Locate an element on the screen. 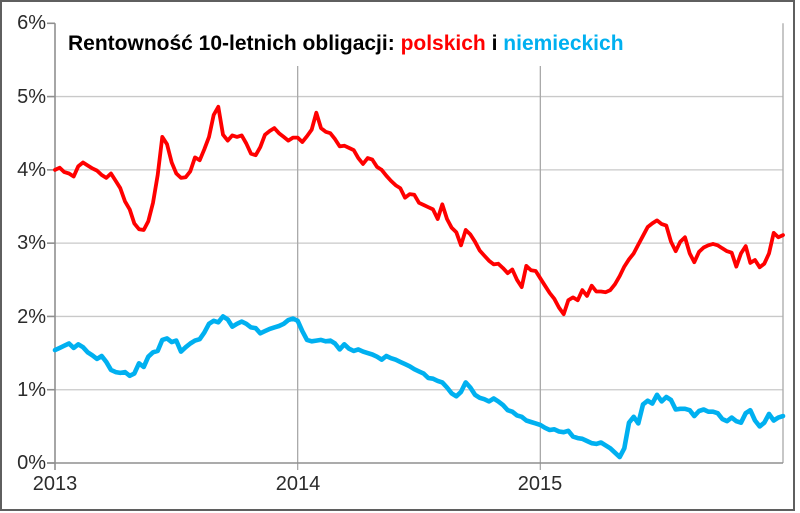  chart-title-prefix: Rentowność 10-letnich obligacji: is located at coordinates (231, 43).